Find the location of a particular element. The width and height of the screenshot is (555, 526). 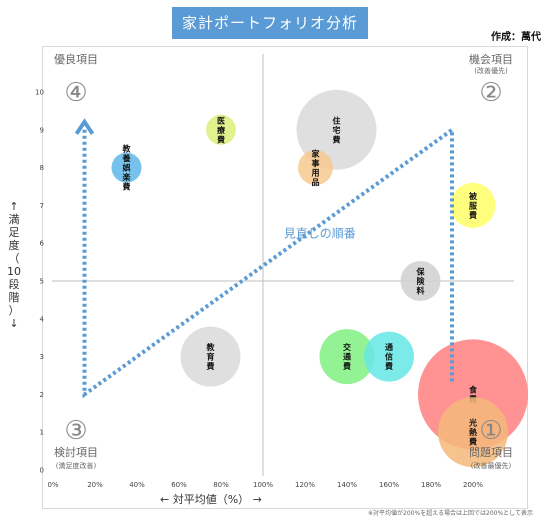

quadrant-number-2: ③ is located at coordinates (75, 431).